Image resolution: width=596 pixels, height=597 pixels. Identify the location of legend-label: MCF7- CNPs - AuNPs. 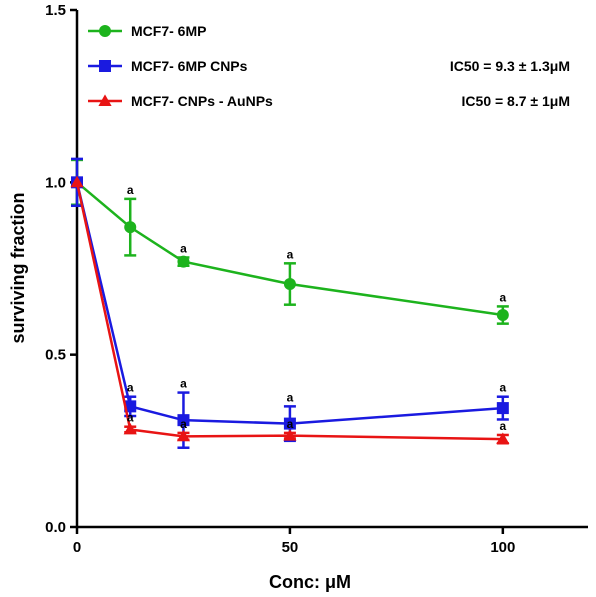
(202, 101).